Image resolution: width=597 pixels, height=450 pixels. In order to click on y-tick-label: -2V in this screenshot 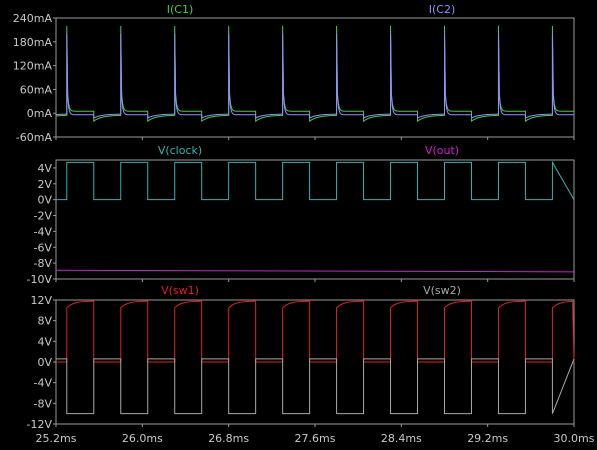, I will do `click(43, 216)`.